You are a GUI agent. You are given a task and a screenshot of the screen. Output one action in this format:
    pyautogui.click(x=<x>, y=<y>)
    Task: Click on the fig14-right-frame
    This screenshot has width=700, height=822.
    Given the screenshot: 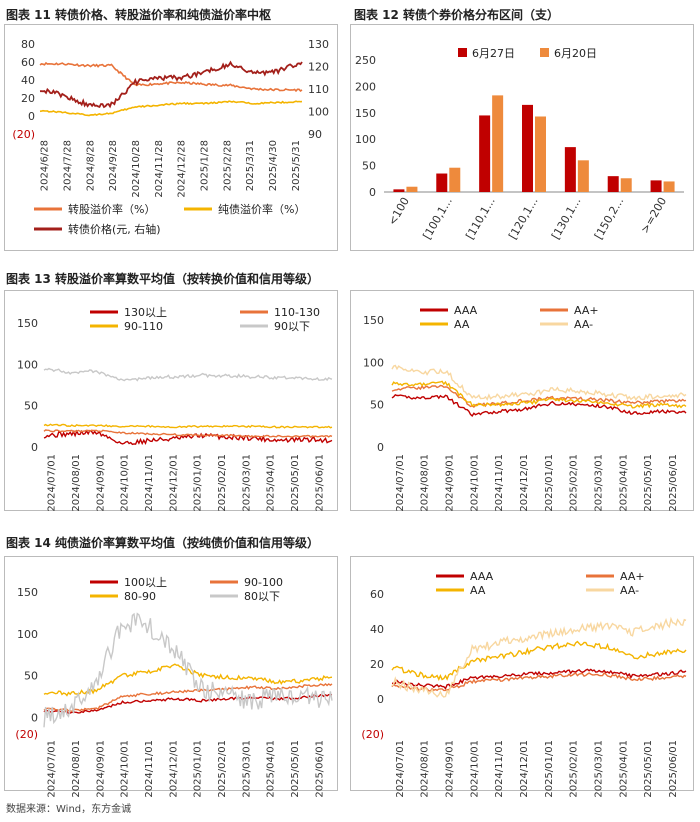 What is the action you would take?
    pyautogui.click(x=522, y=673)
    